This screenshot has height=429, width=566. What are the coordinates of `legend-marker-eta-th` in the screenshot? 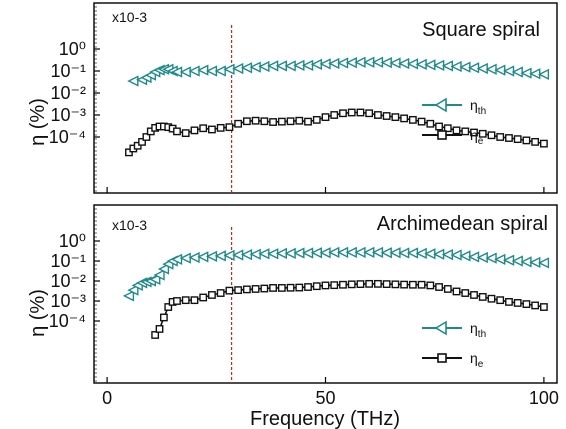 It's located at (440, 328).